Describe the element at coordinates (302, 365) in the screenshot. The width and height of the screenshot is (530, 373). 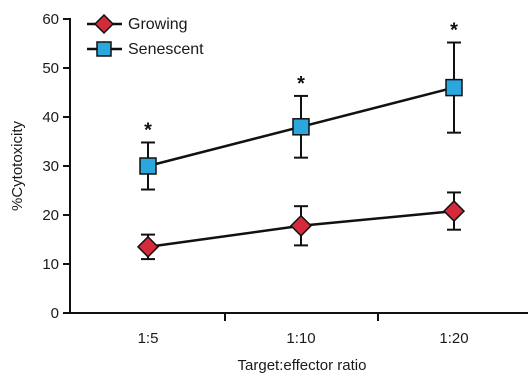
I see `x-axis-title: Target:effector ratio` at that location.